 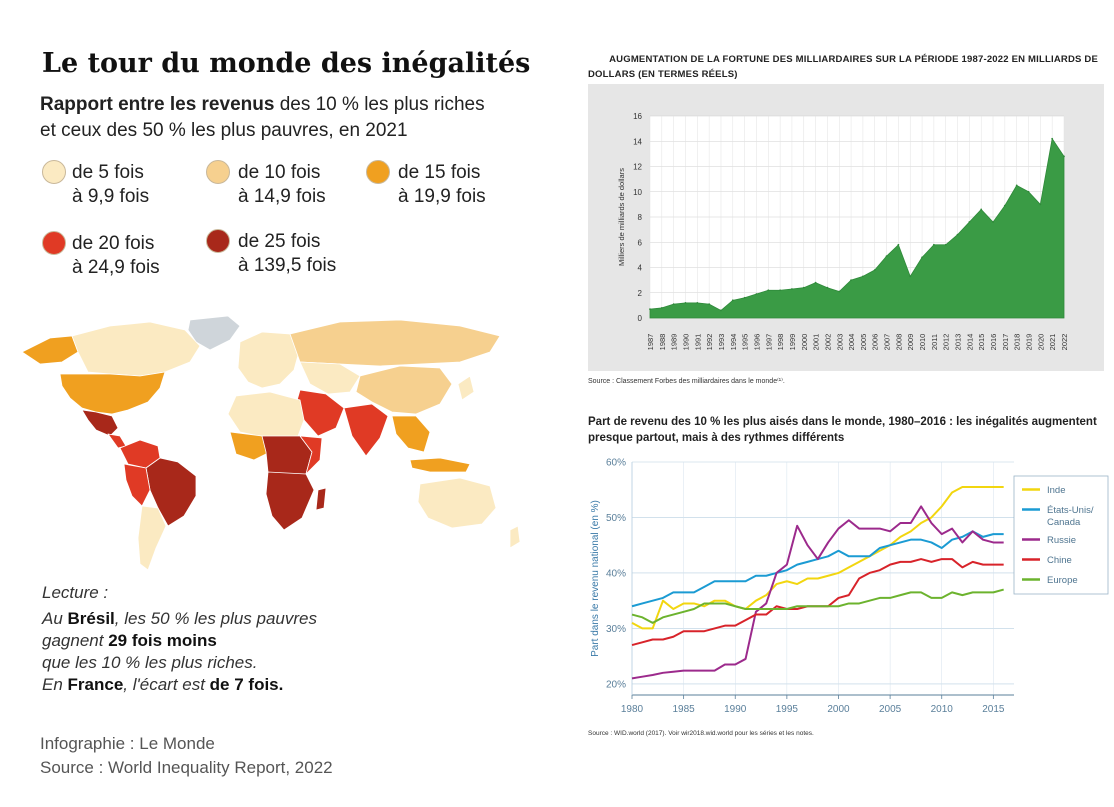 I want to click on legend-line2: à 9,9 fois, so click(x=111, y=196).